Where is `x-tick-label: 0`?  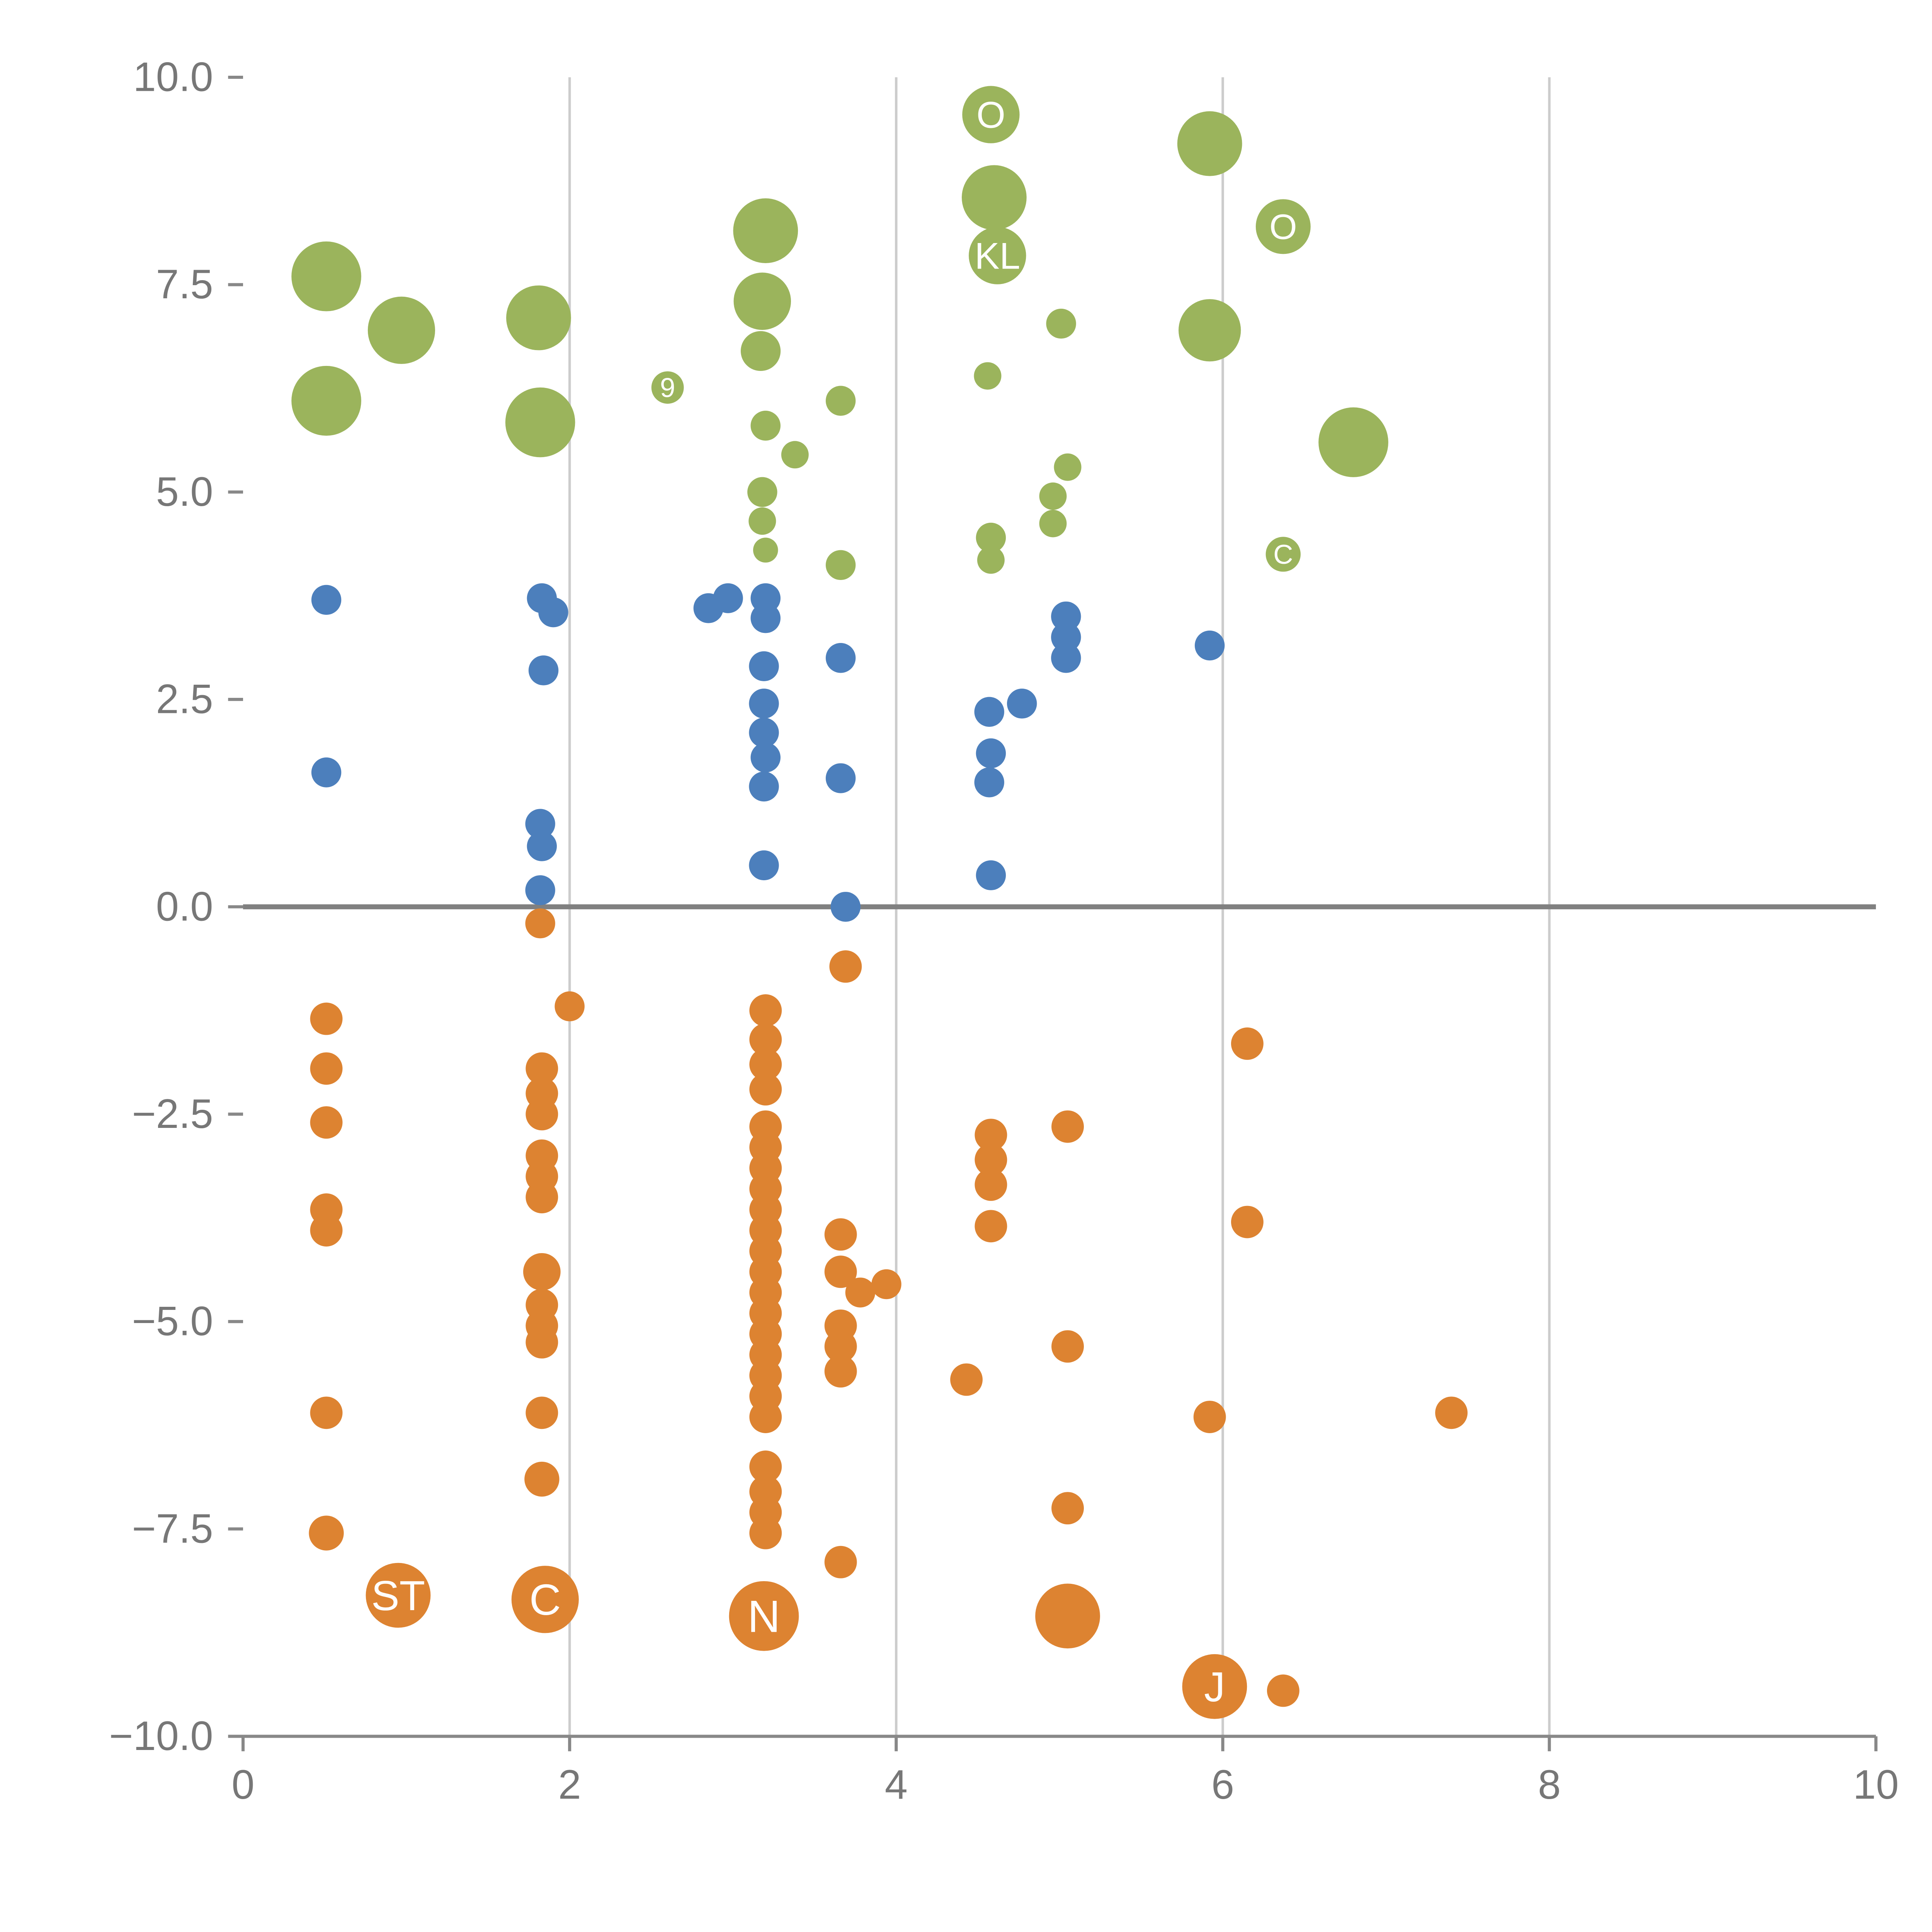 x-tick-label: 0 is located at coordinates (243, 1785).